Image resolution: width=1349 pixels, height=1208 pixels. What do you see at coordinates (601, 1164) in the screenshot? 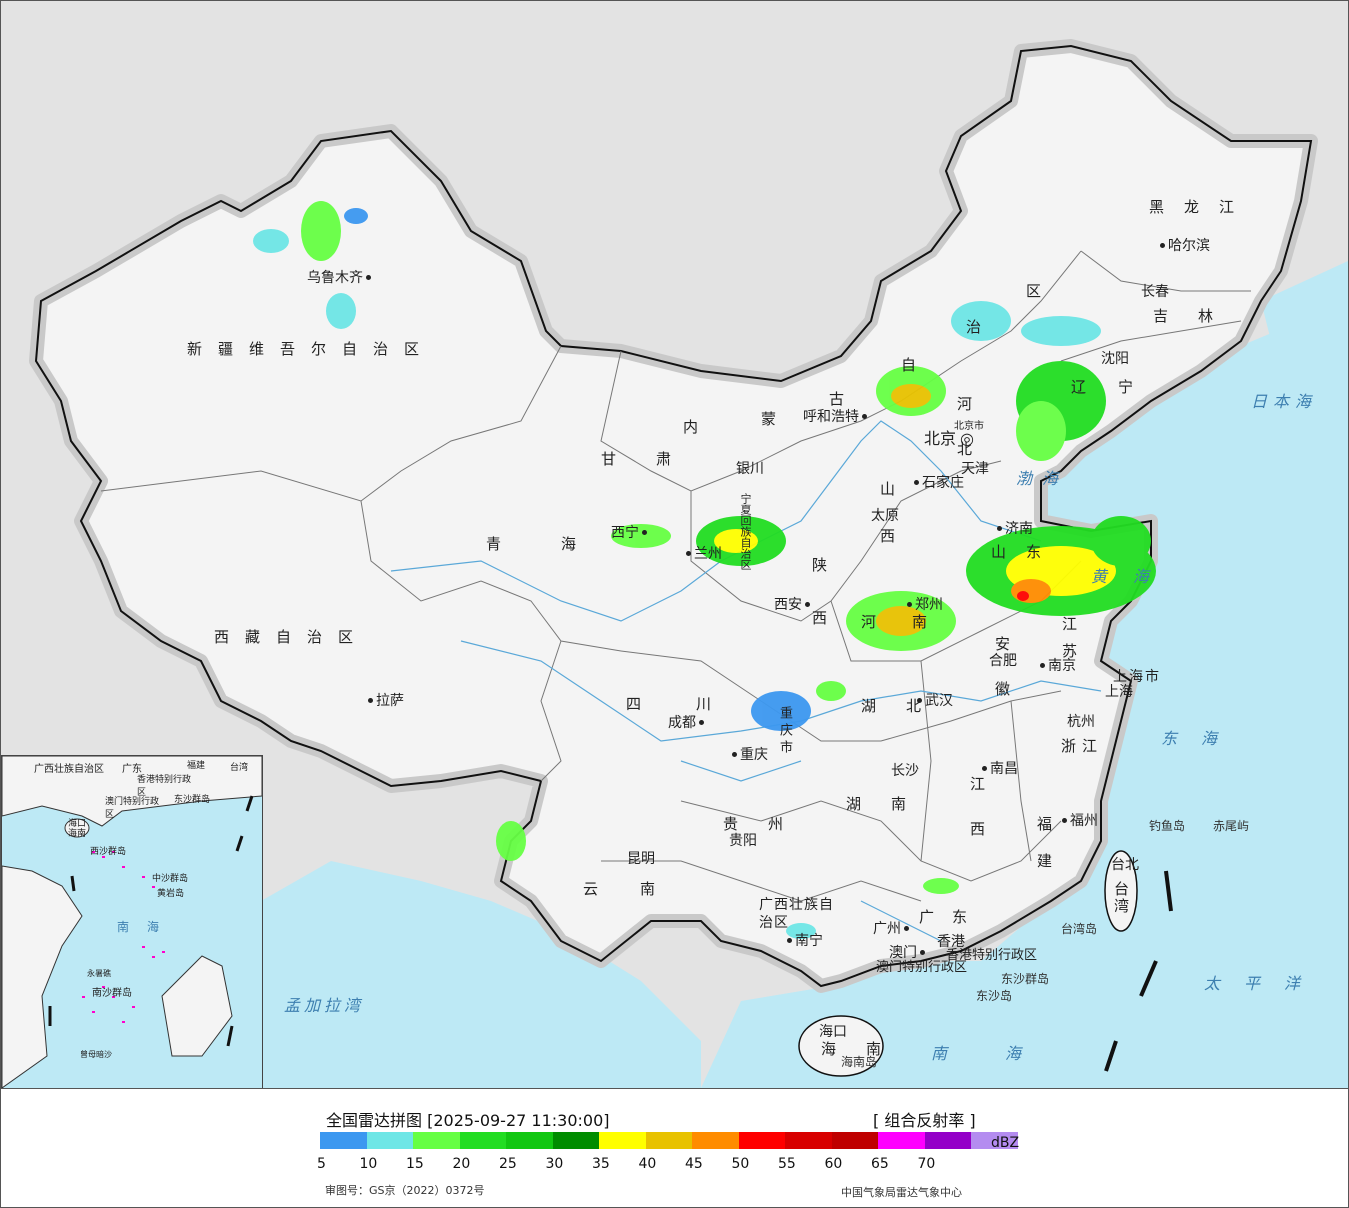
I see `scale-tick-label: 35` at bounding box center [601, 1164].